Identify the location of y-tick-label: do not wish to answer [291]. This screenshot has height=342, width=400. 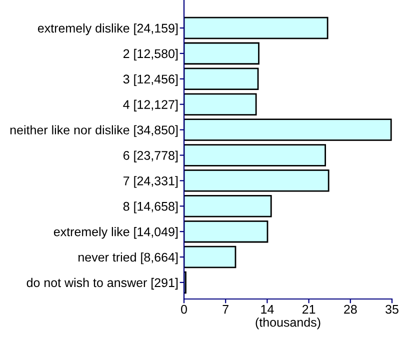
(102, 284).